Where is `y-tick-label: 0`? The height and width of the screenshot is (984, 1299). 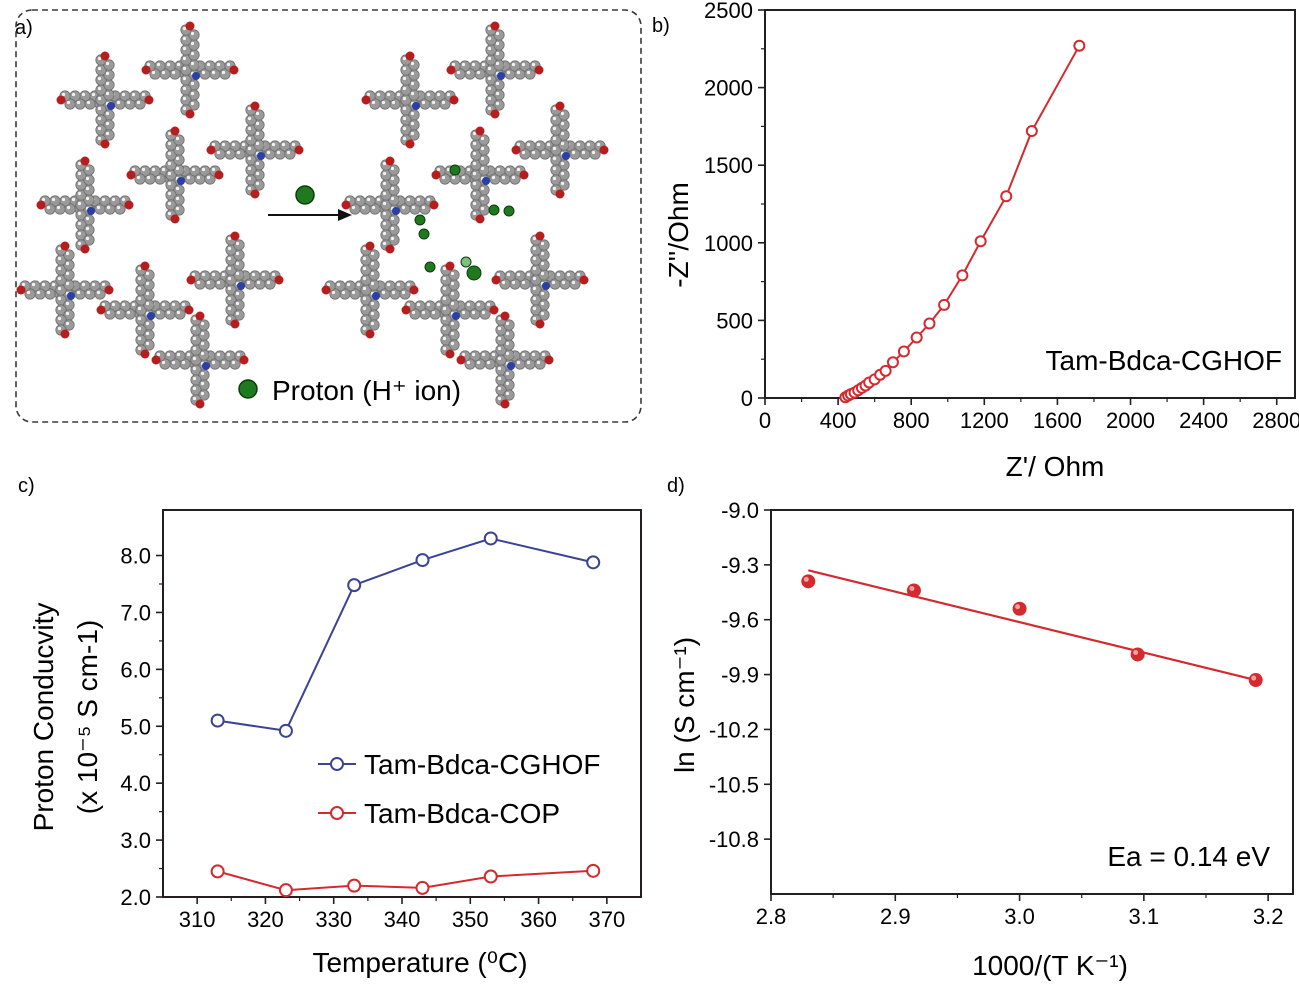 y-tick-label: 0 is located at coordinates (747, 398).